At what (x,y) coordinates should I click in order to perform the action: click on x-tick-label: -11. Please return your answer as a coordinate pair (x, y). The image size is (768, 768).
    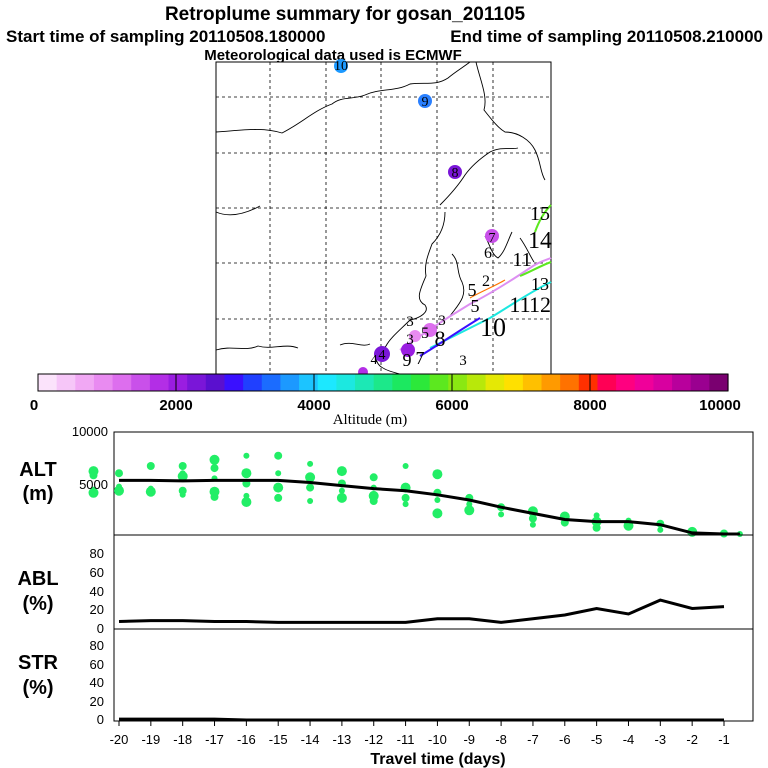
    Looking at the image, I should click on (406, 739).